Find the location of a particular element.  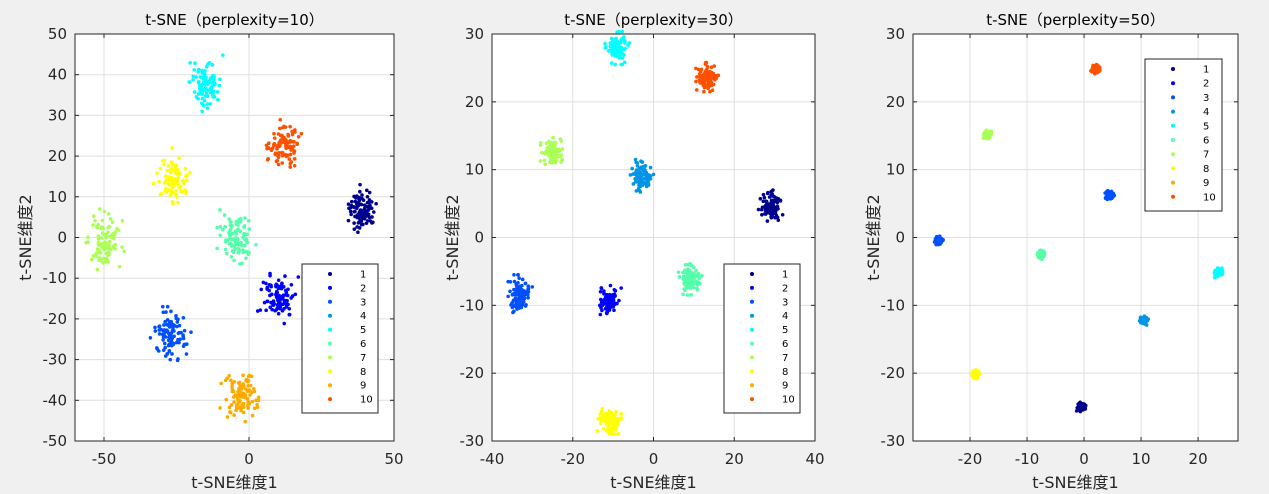

x-tick-label: -40 is located at coordinates (492, 459).